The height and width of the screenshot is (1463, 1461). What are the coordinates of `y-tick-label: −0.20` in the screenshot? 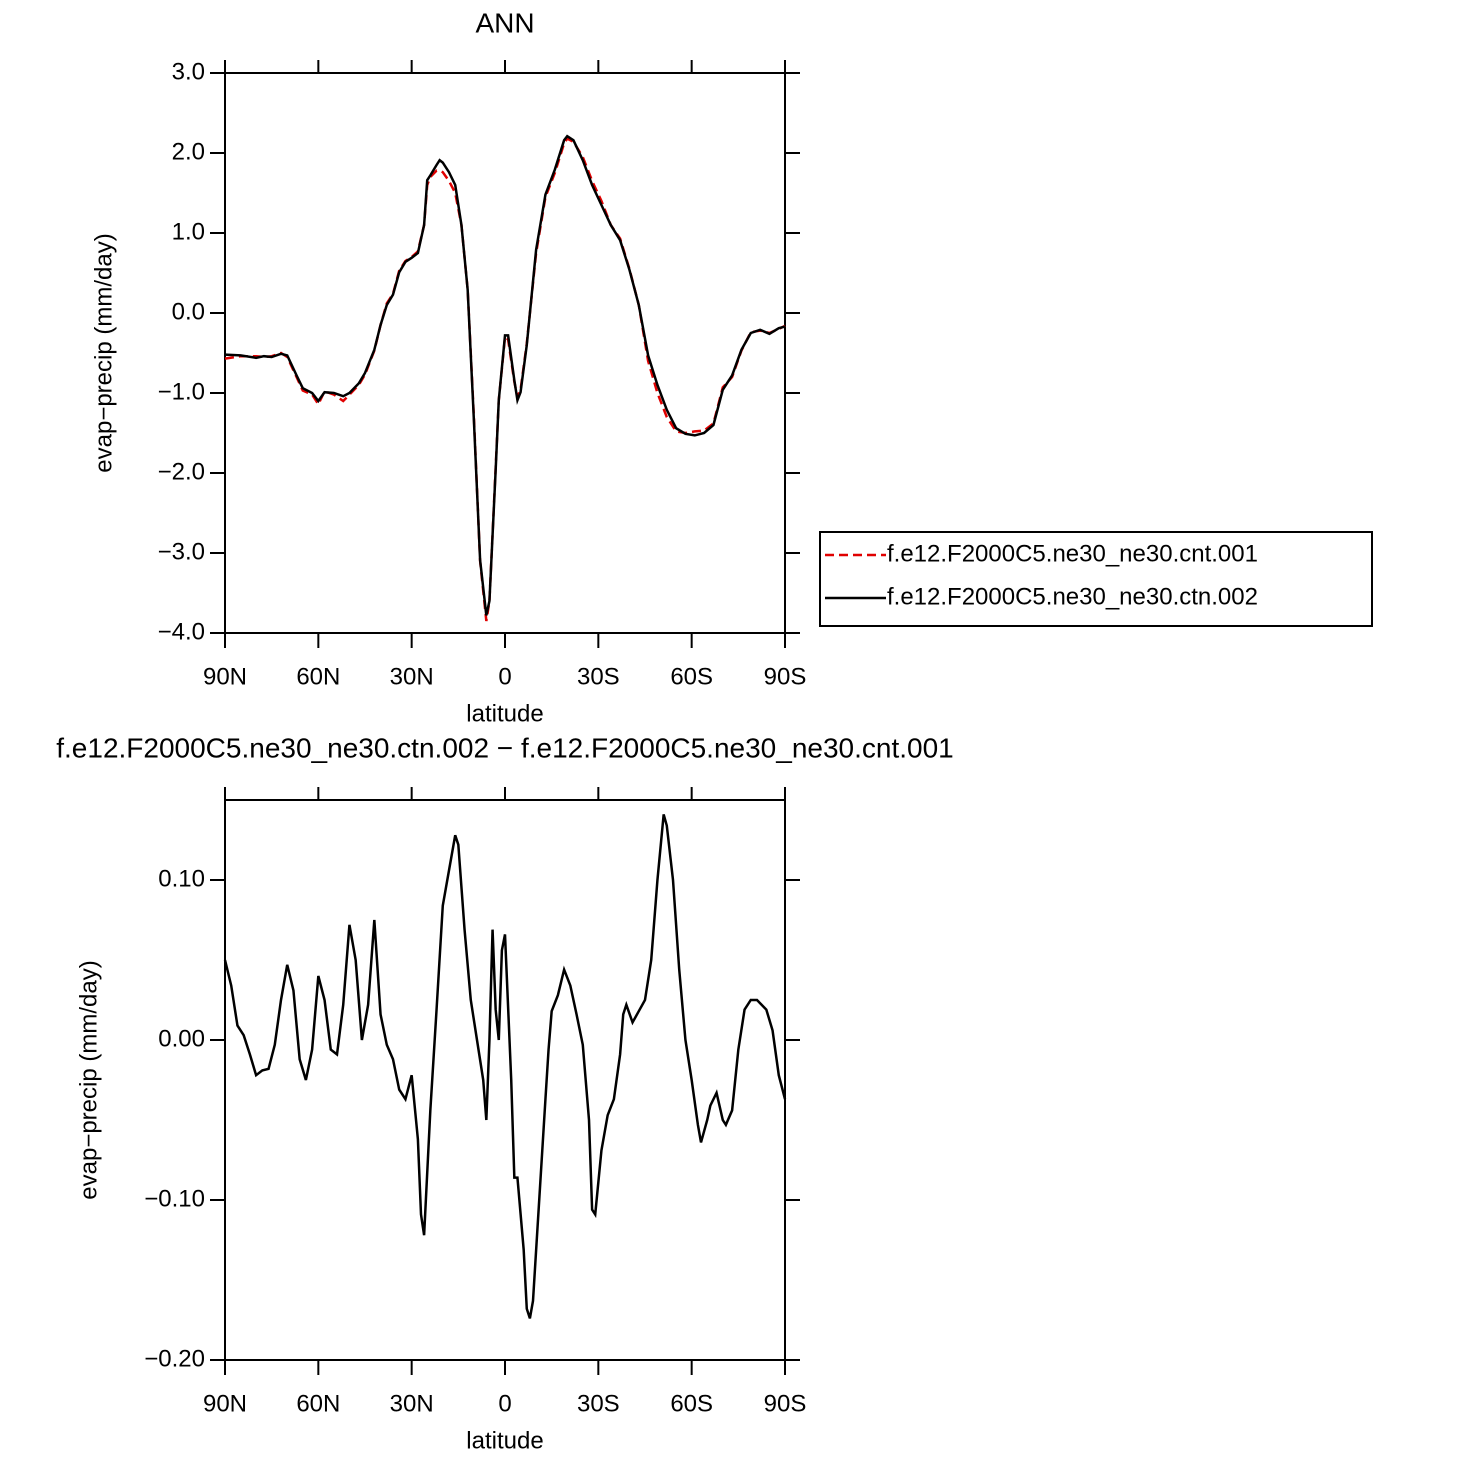 It's located at (174, 1358).